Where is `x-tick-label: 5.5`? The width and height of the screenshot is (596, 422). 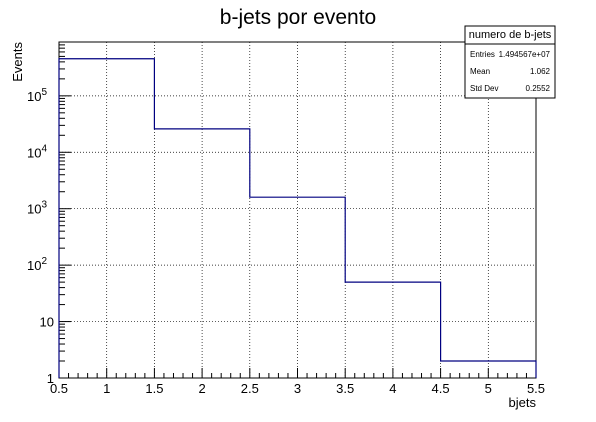 x-tick-label: 5.5 is located at coordinates (536, 388).